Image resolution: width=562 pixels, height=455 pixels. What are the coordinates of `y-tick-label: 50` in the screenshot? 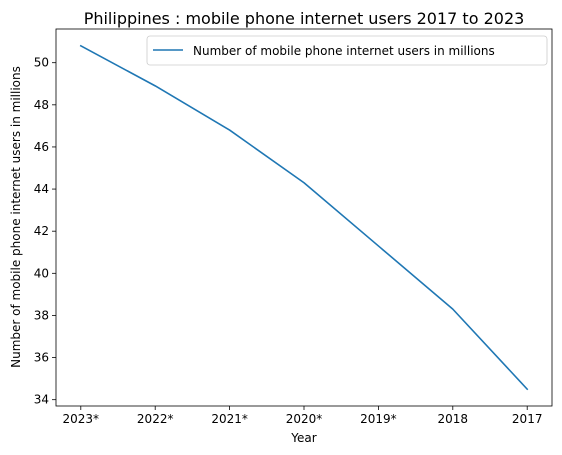 It's located at (41, 63).